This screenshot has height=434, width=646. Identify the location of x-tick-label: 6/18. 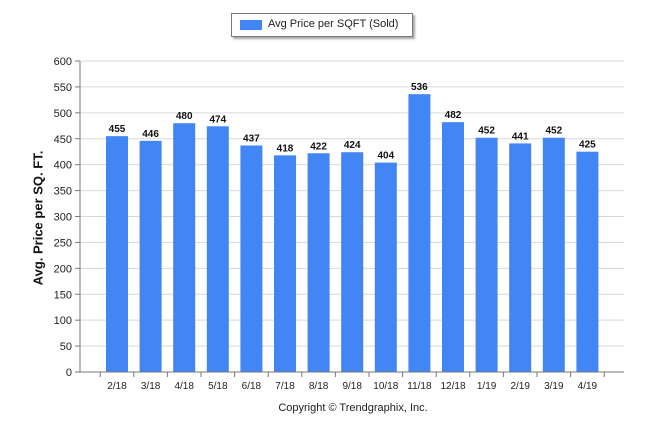
(252, 386).